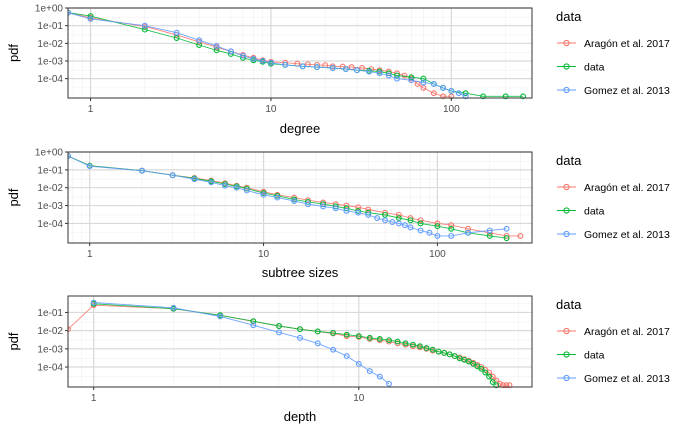 The image size is (700, 437). Describe the element at coordinates (627, 188) in the screenshot. I see `legend-label: Aragón et al. 2017` at that location.